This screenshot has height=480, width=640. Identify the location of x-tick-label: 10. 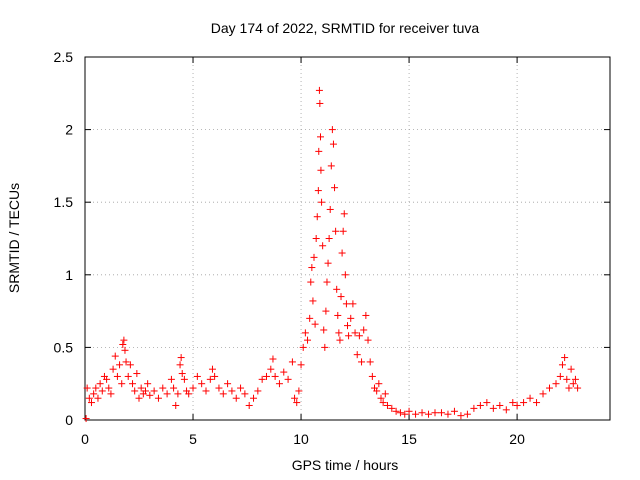
(301, 439).